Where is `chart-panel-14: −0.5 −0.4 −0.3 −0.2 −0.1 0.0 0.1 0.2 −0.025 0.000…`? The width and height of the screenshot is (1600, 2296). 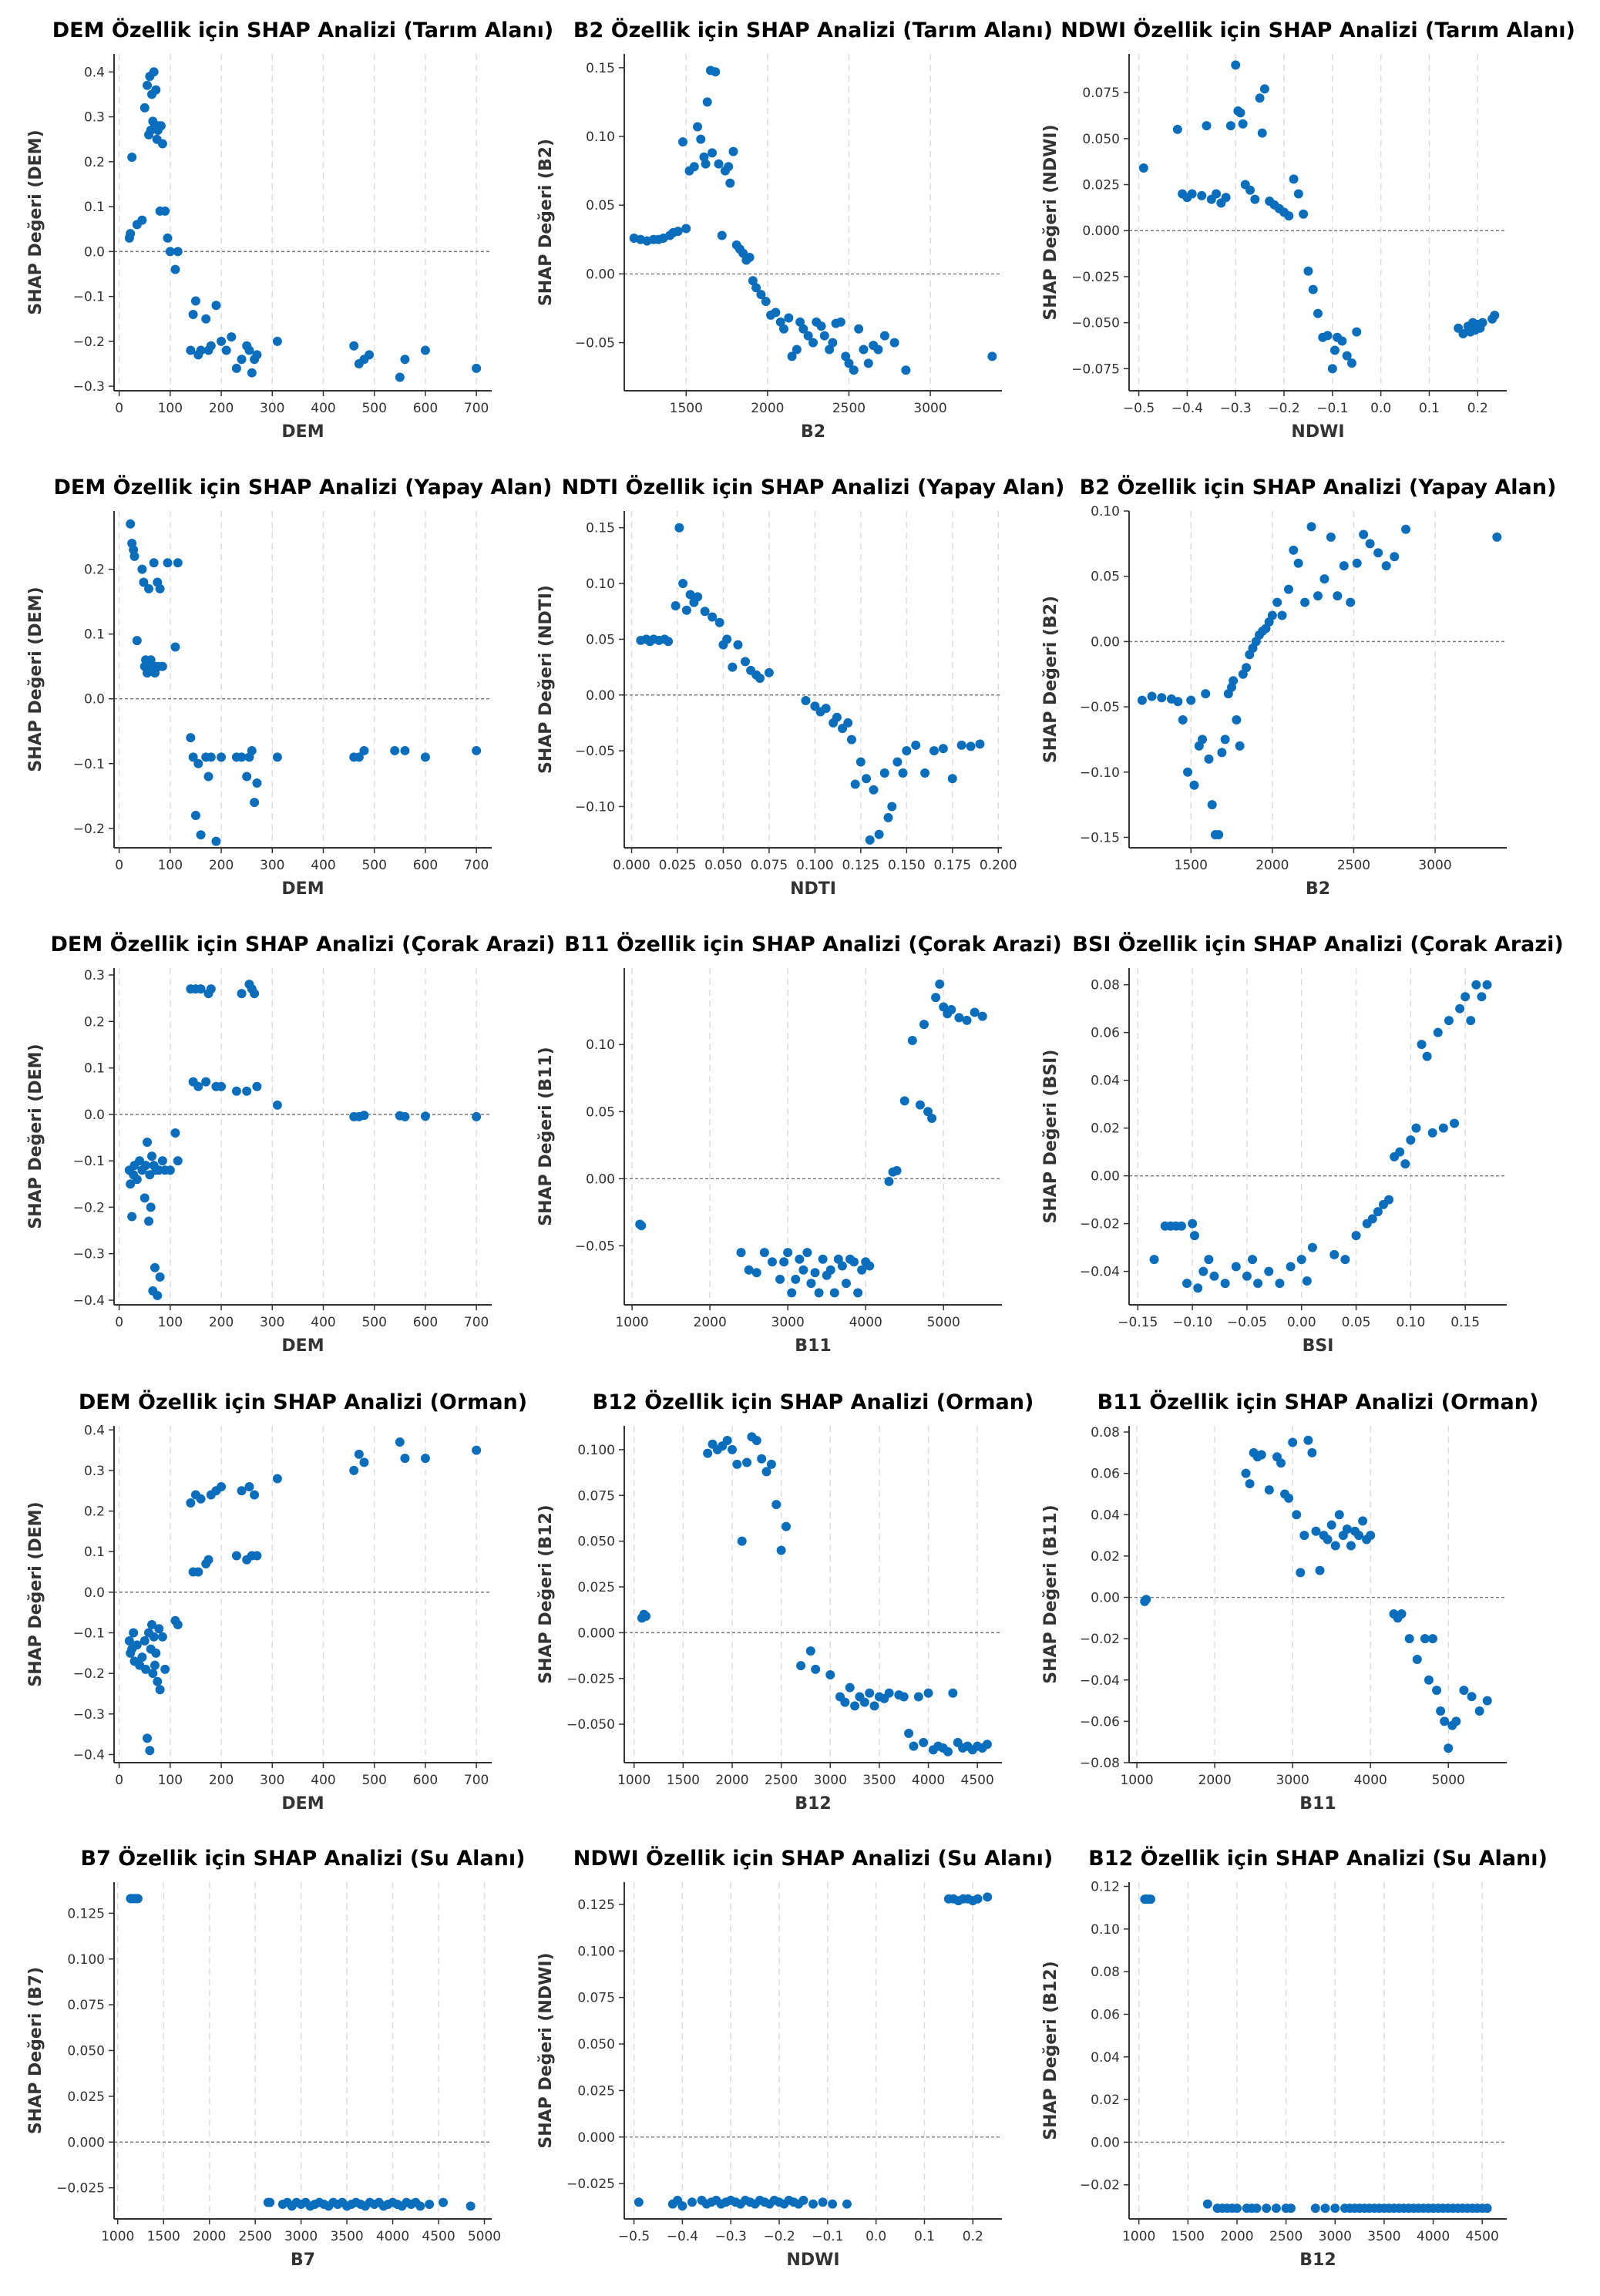 chart-panel-14: −0.5 −0.4 −0.3 −0.2 −0.1 0.0 0.1 0.2 −0.025 0.000… is located at coordinates (794, 2057).